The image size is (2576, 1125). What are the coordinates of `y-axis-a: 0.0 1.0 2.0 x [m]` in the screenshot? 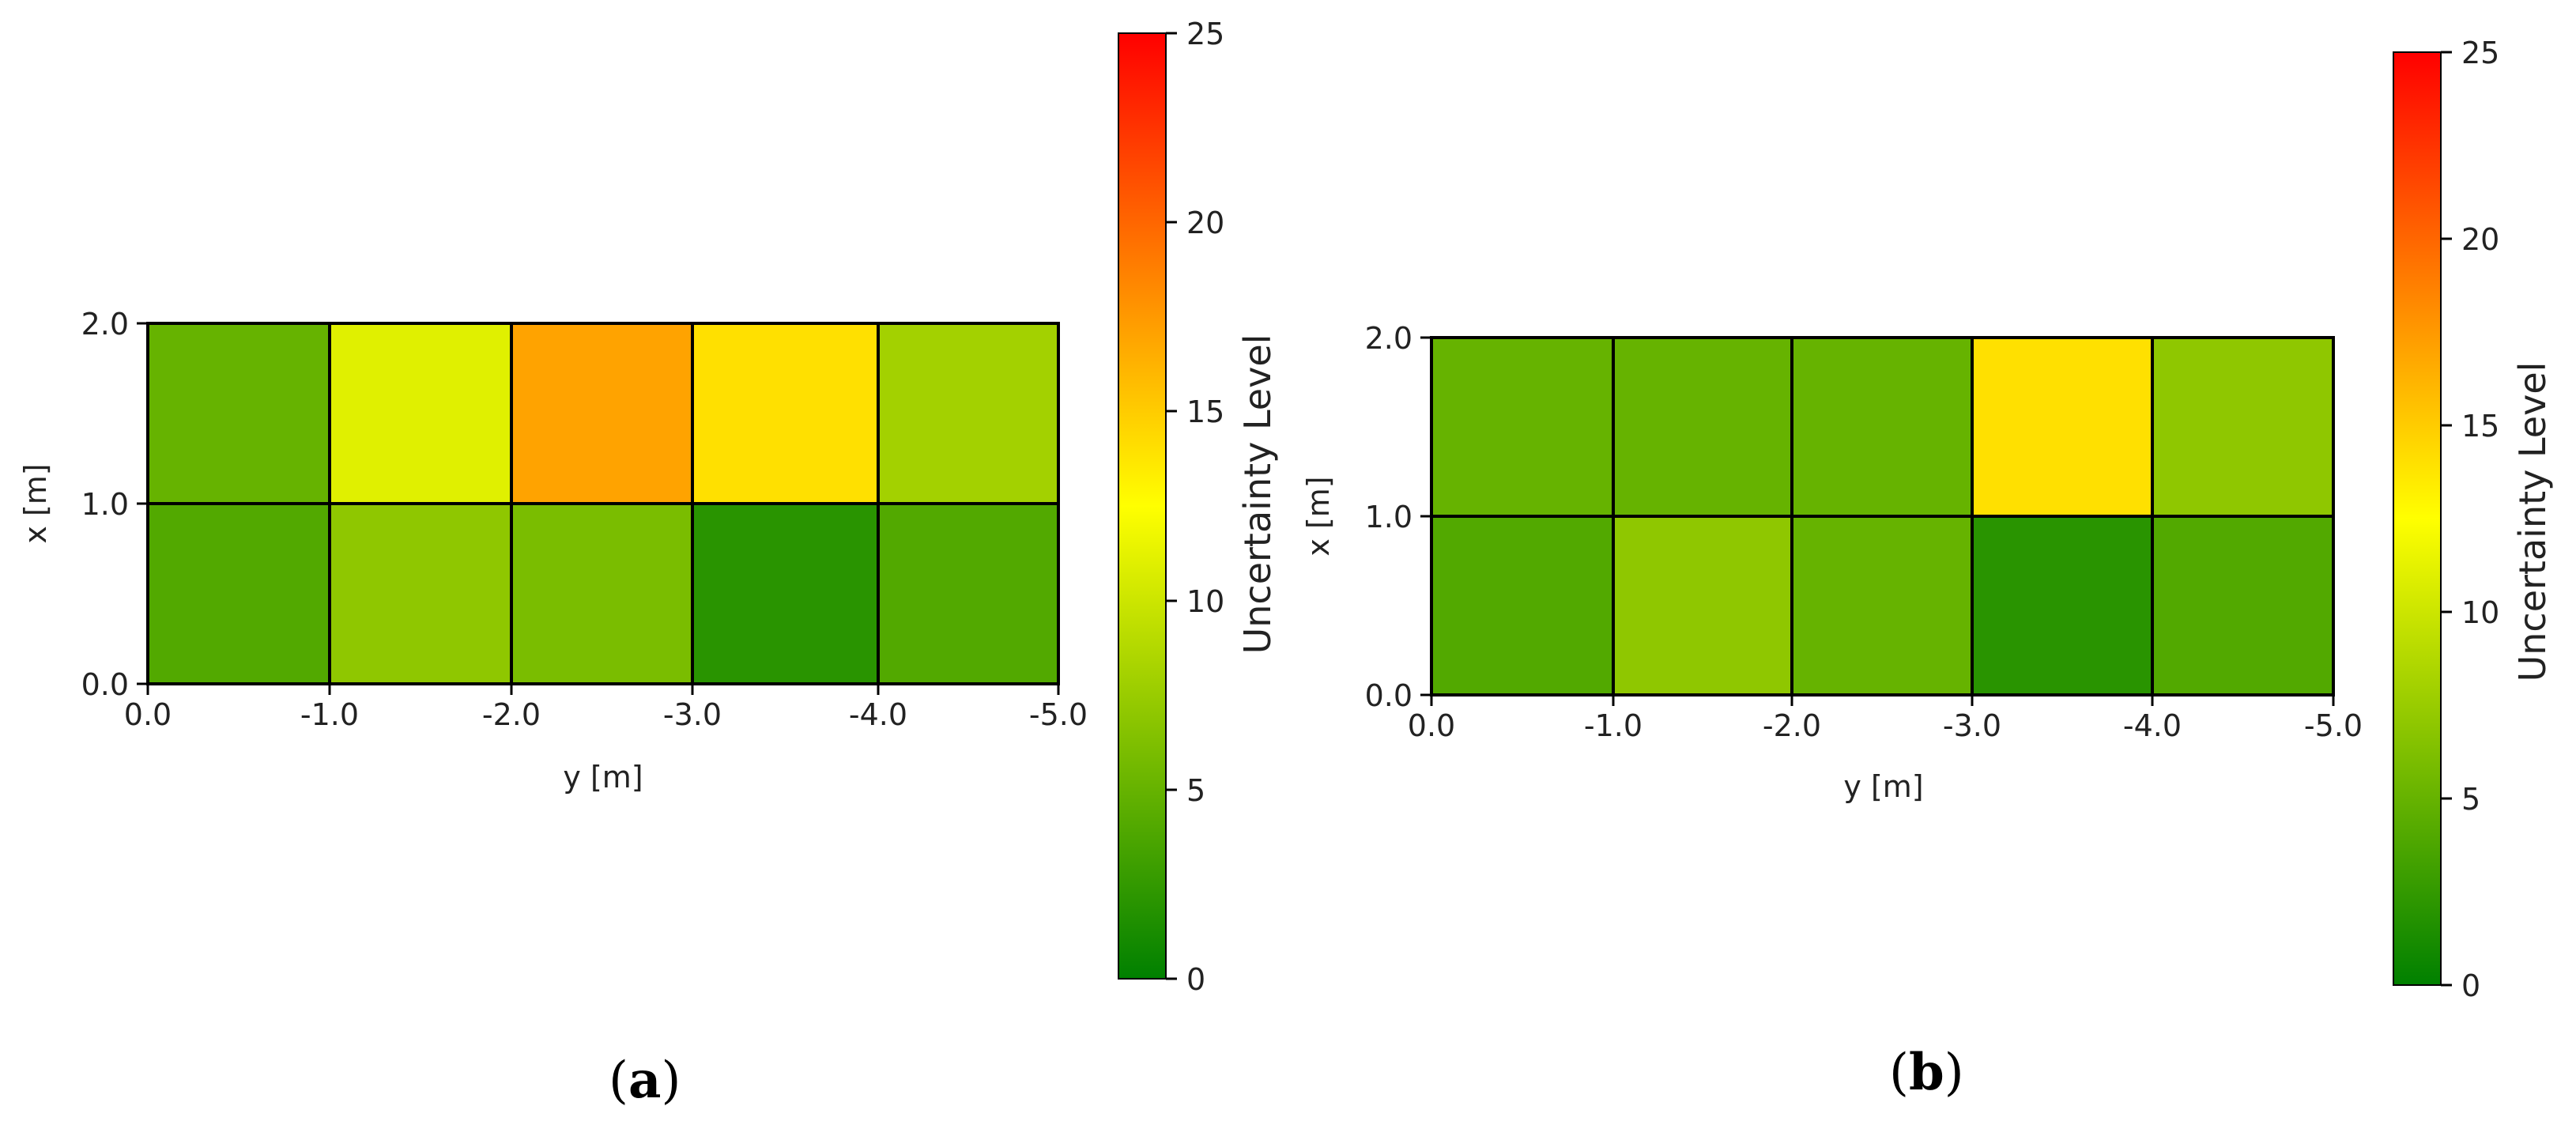 It's located at (83, 504).